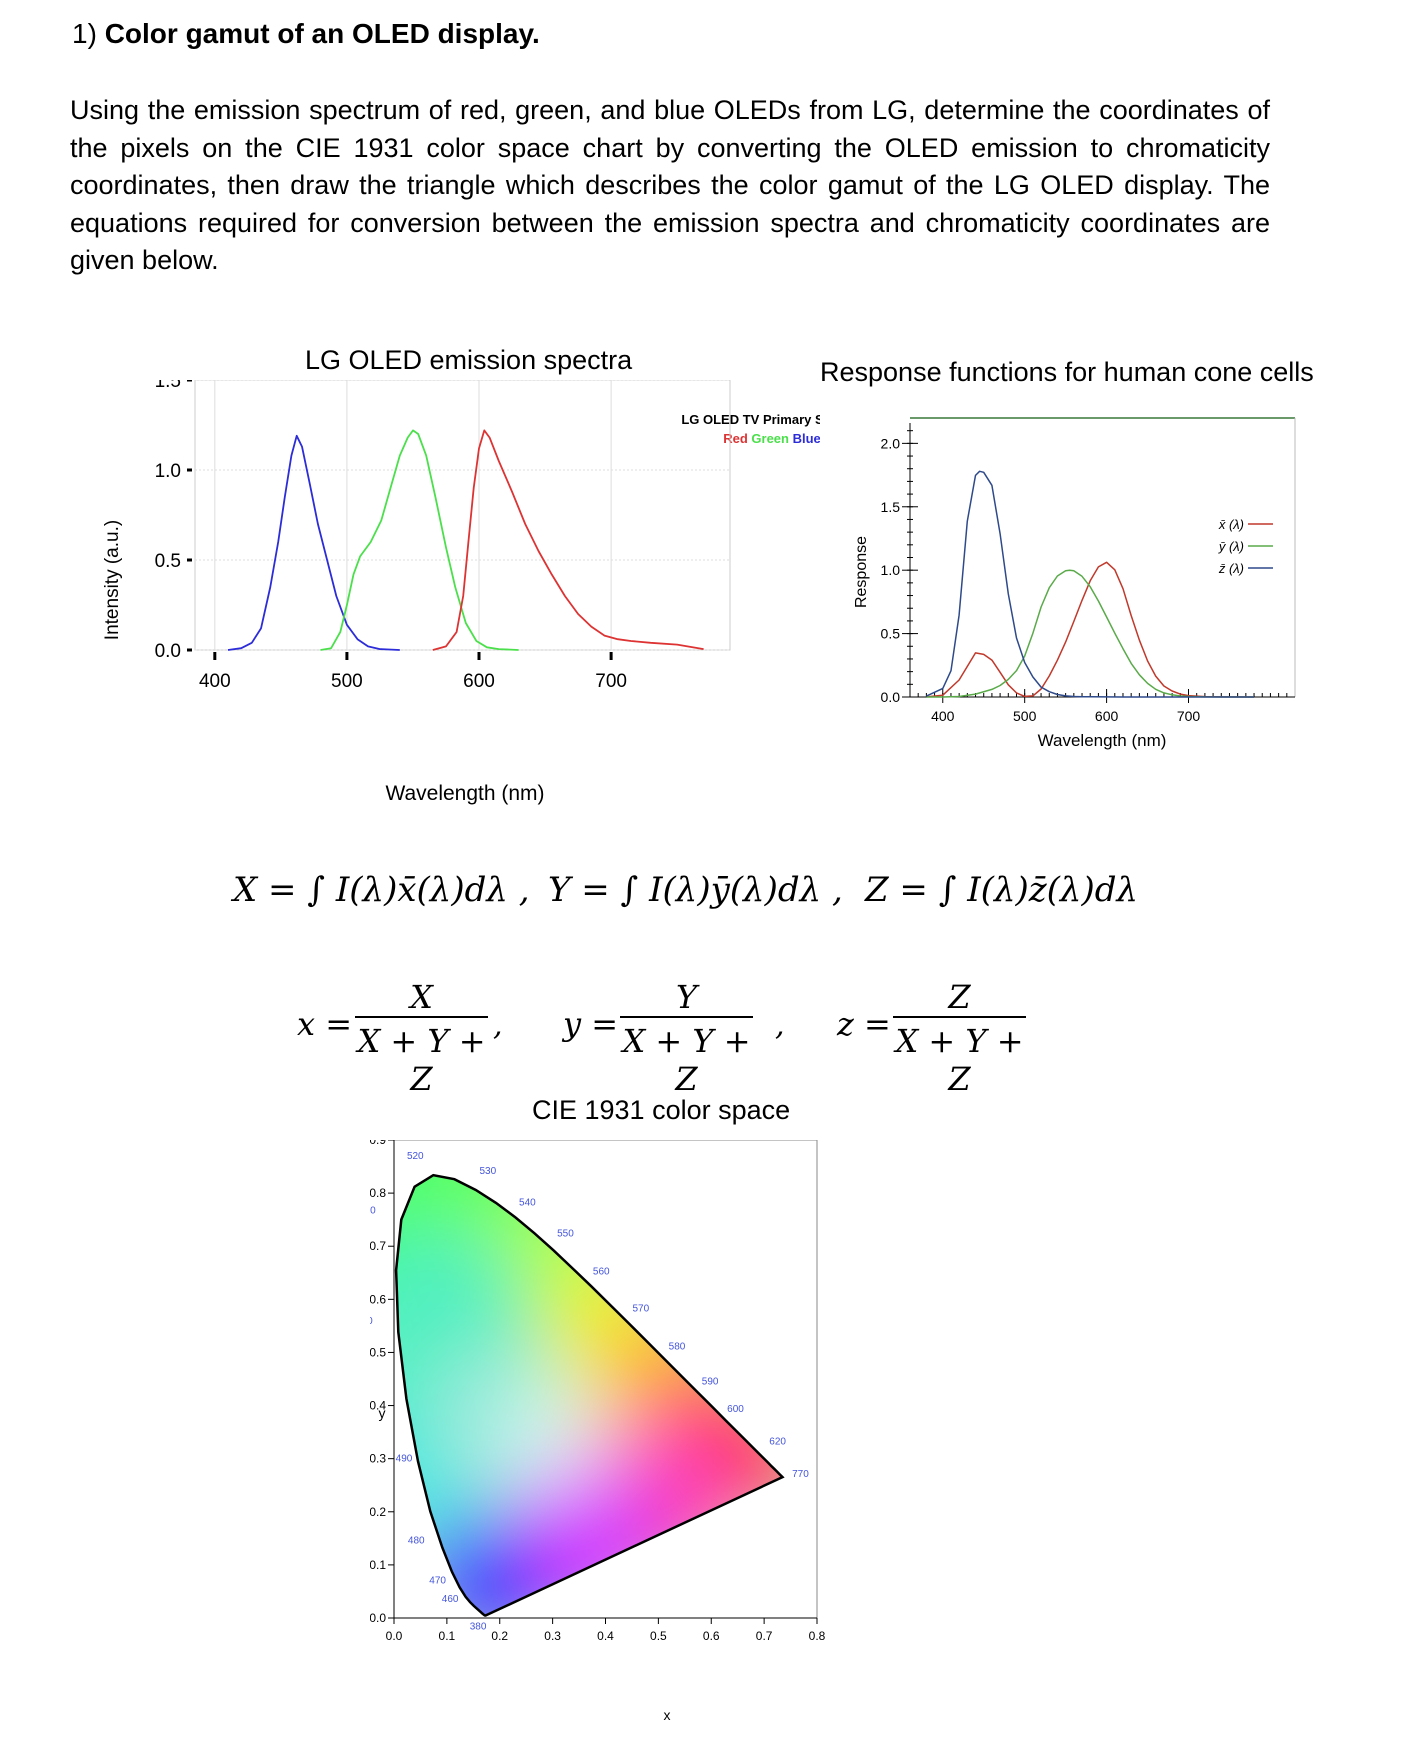 Image resolution: width=1406 pixels, height=1743 pixels. I want to click on cie-fill-white-point, so click(557, 1442).